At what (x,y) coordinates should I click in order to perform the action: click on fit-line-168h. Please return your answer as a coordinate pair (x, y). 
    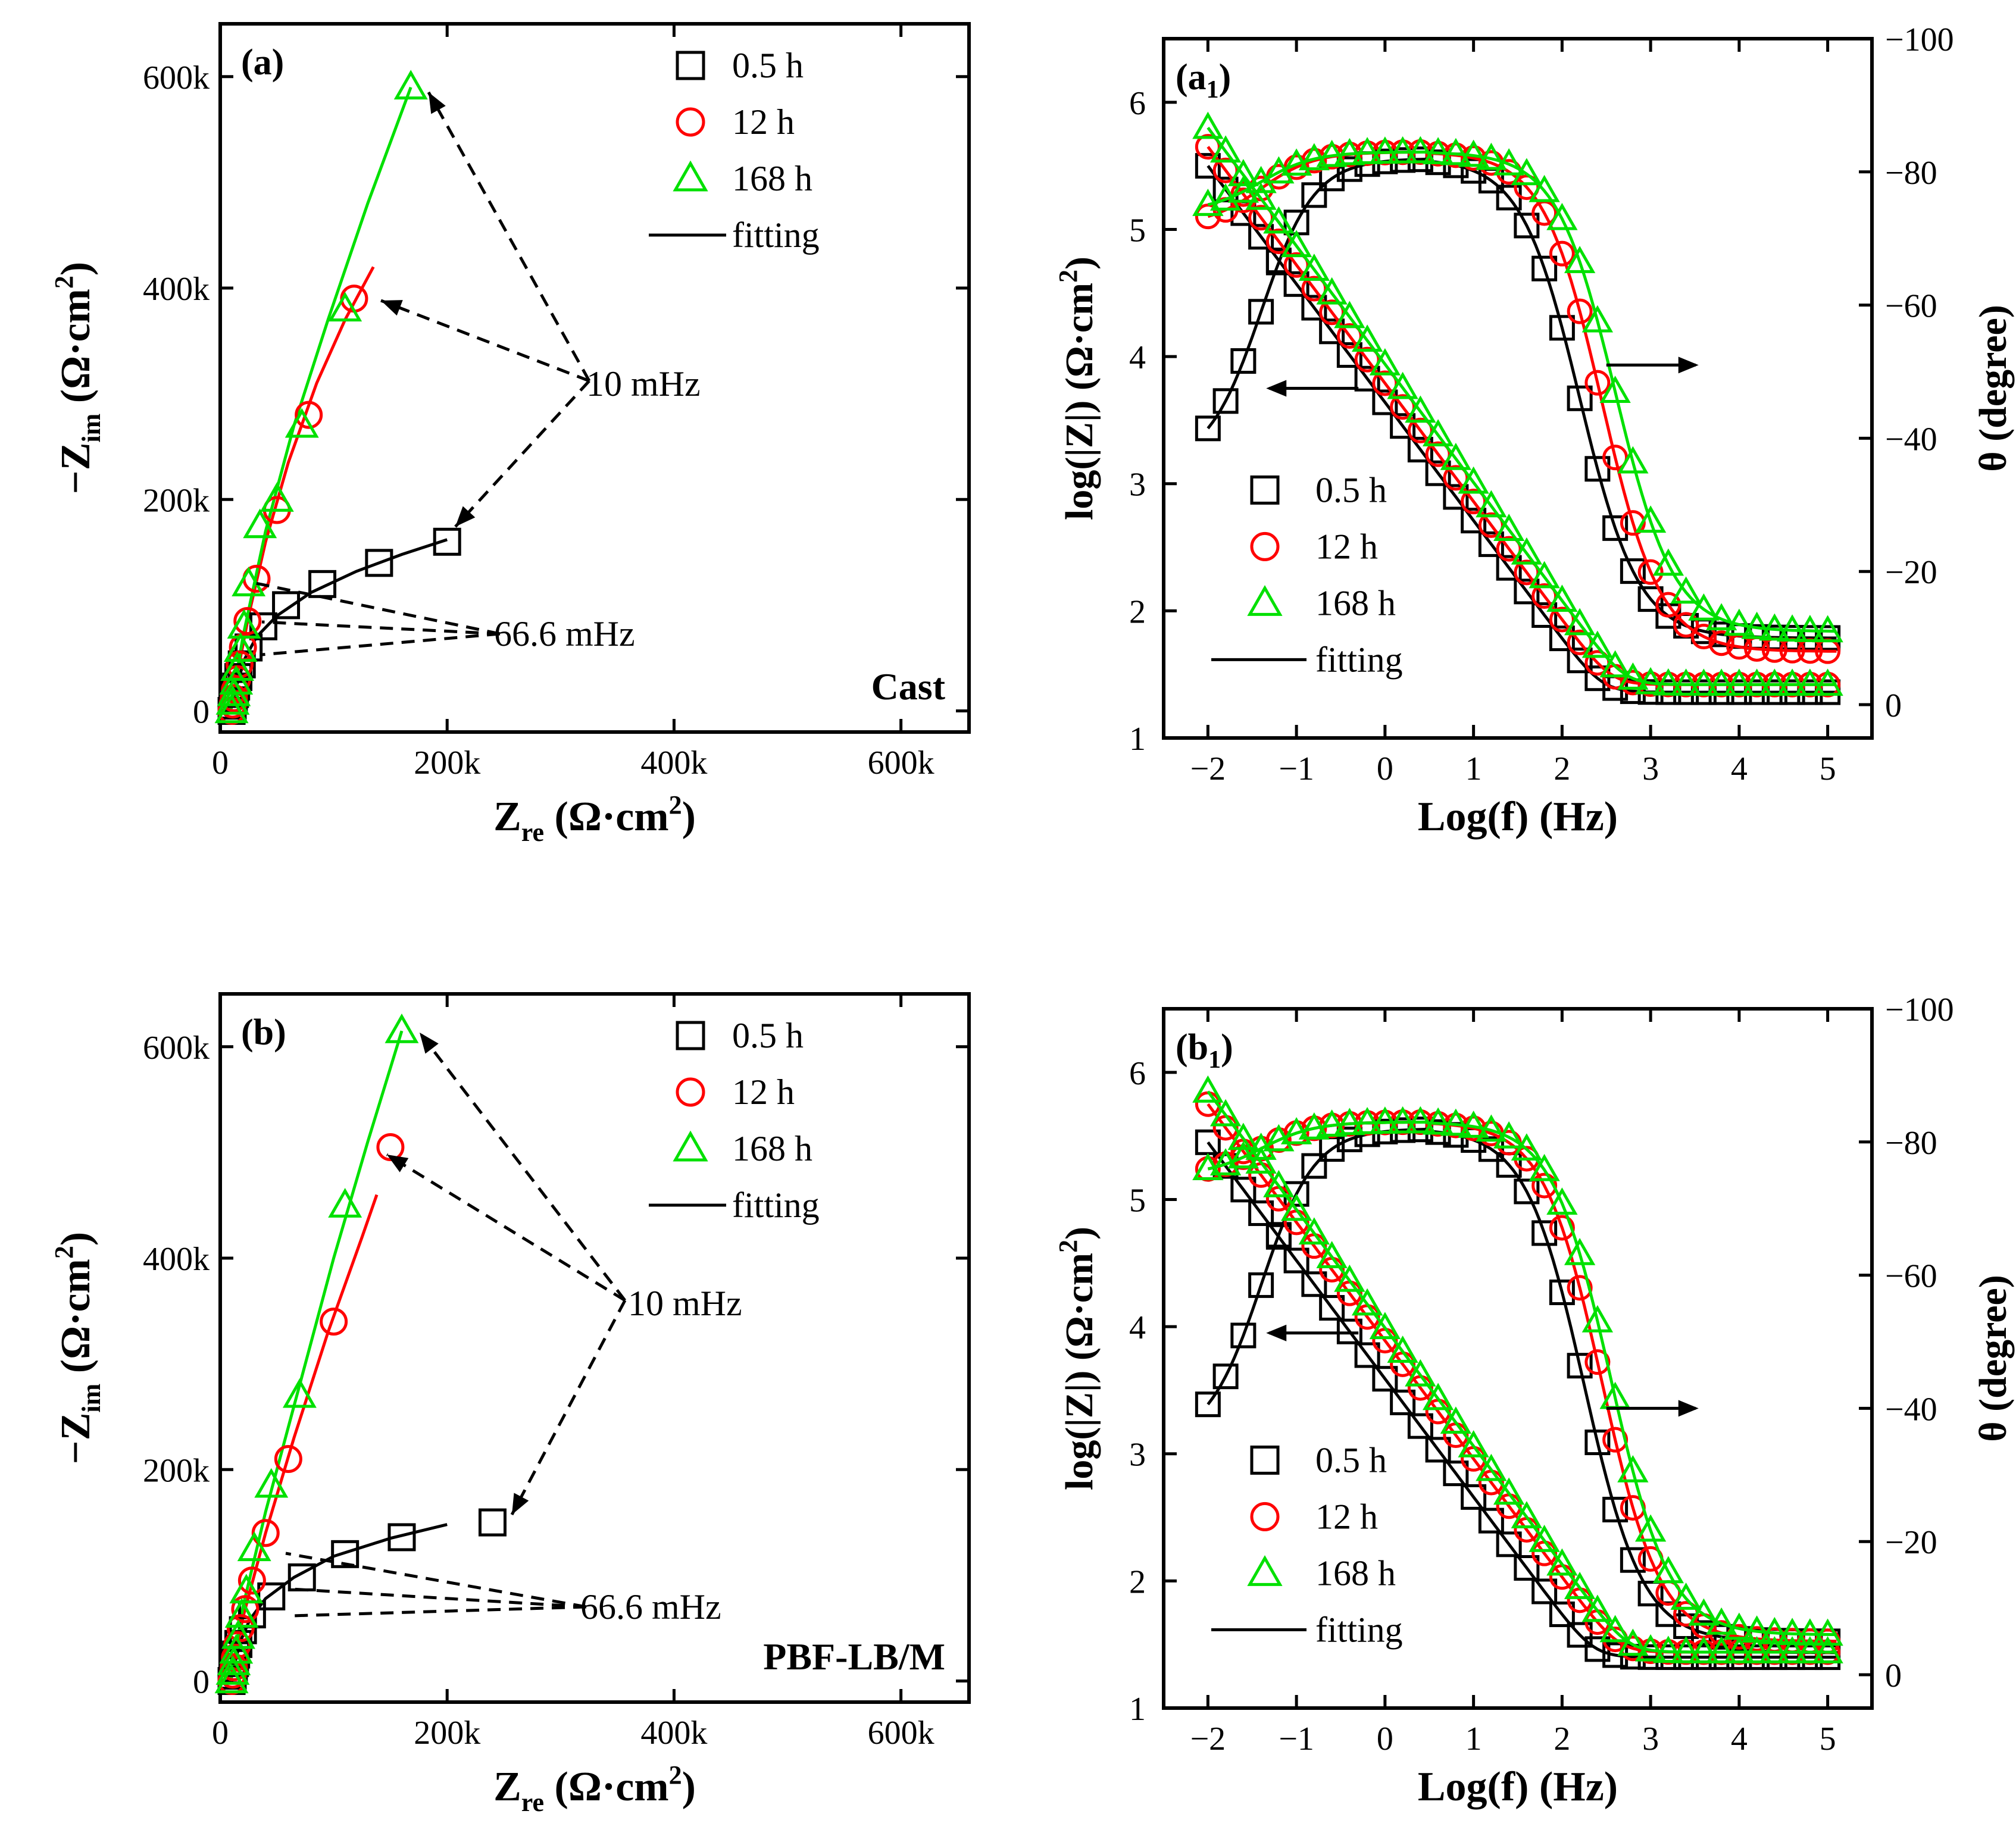
    Looking at the image, I should click on (320, 398).